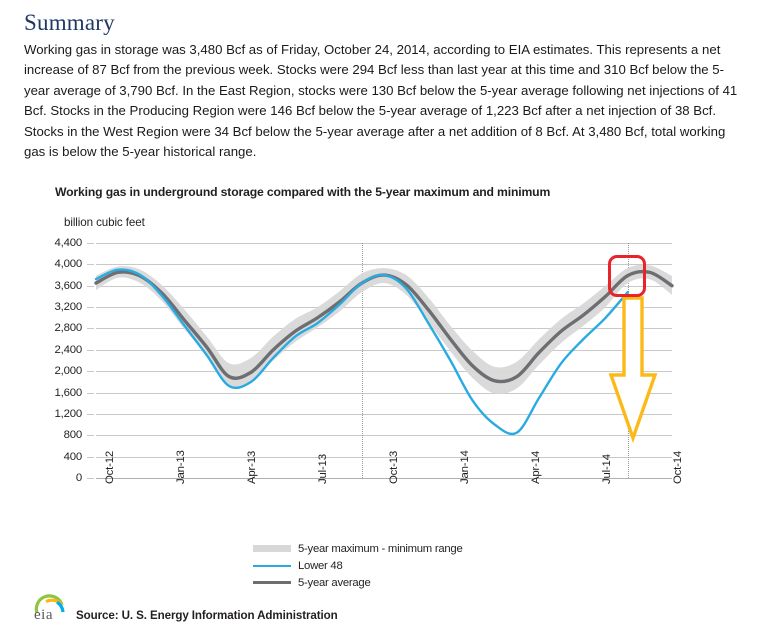 This screenshot has width=765, height=629. What do you see at coordinates (68, 328) in the screenshot?
I see `y-axis-label: 2,800` at bounding box center [68, 328].